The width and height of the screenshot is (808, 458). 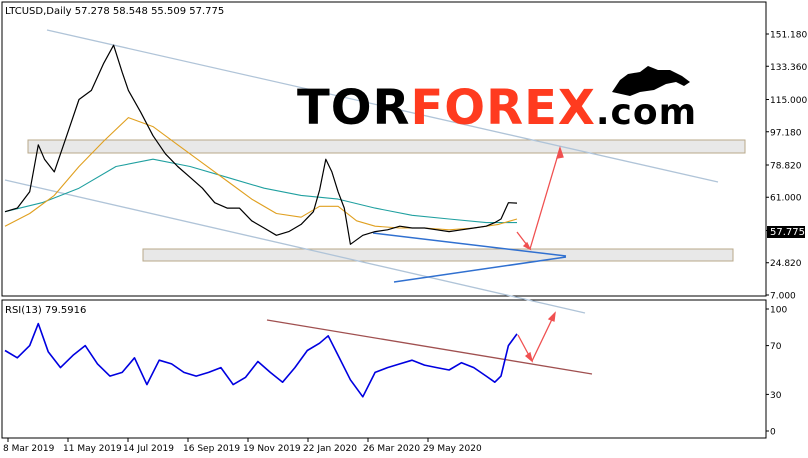 What do you see at coordinates (330, 449) in the screenshot?
I see `x-tick-label: 22 Jan 2020` at bounding box center [330, 449].